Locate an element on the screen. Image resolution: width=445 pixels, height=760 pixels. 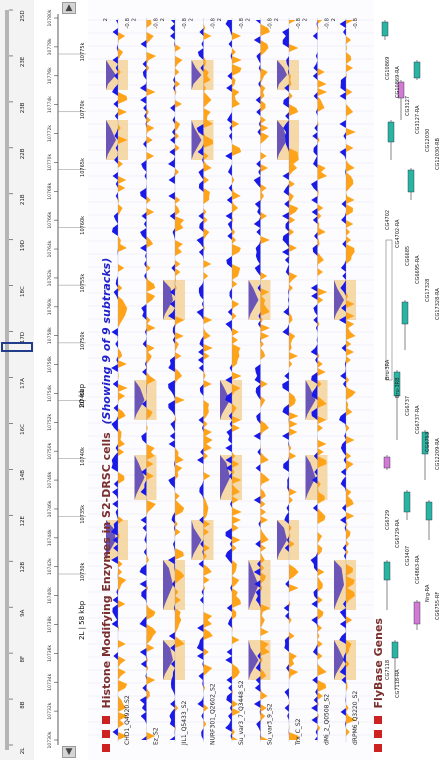
track-label: NURF301_Q2602_S2 is located at coordinates (213, 714).